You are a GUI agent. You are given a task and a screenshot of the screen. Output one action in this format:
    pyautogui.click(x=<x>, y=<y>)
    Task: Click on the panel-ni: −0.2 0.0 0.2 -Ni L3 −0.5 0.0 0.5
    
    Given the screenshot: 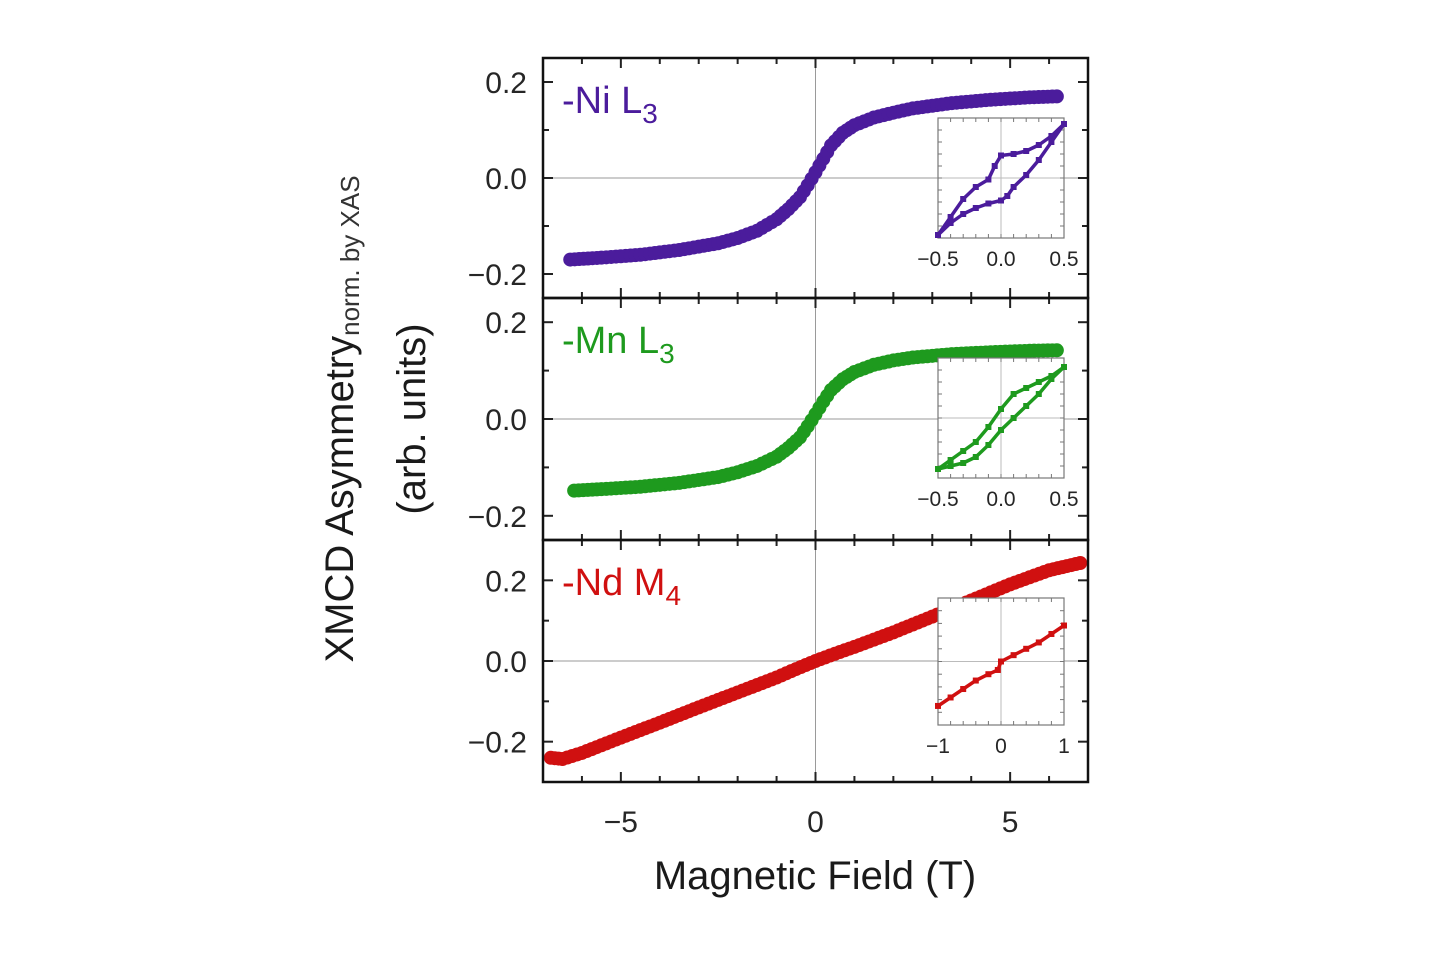 What is the action you would take?
    pyautogui.click(x=779, y=178)
    